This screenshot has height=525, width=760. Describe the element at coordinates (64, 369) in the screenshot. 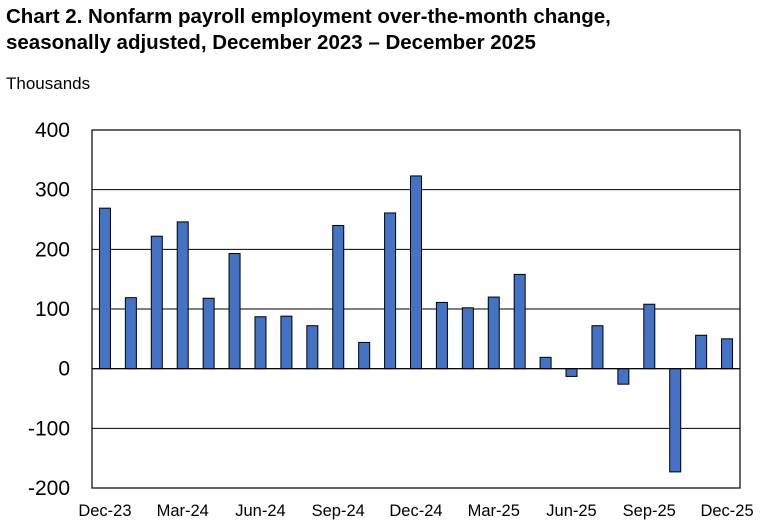

I see `y-tick-label: 0` at that location.